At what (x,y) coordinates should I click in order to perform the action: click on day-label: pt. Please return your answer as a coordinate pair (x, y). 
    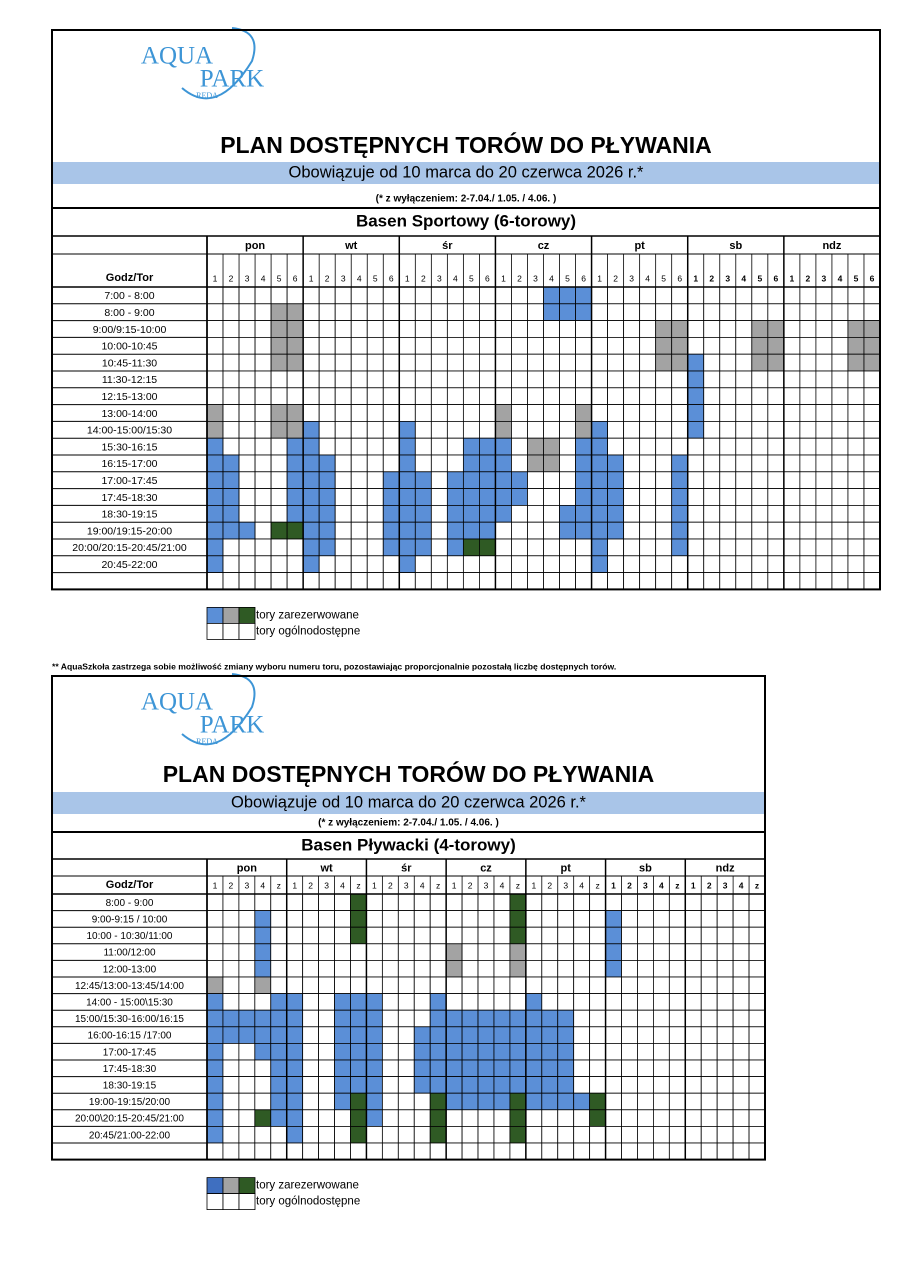
    Looking at the image, I should click on (639, 246).